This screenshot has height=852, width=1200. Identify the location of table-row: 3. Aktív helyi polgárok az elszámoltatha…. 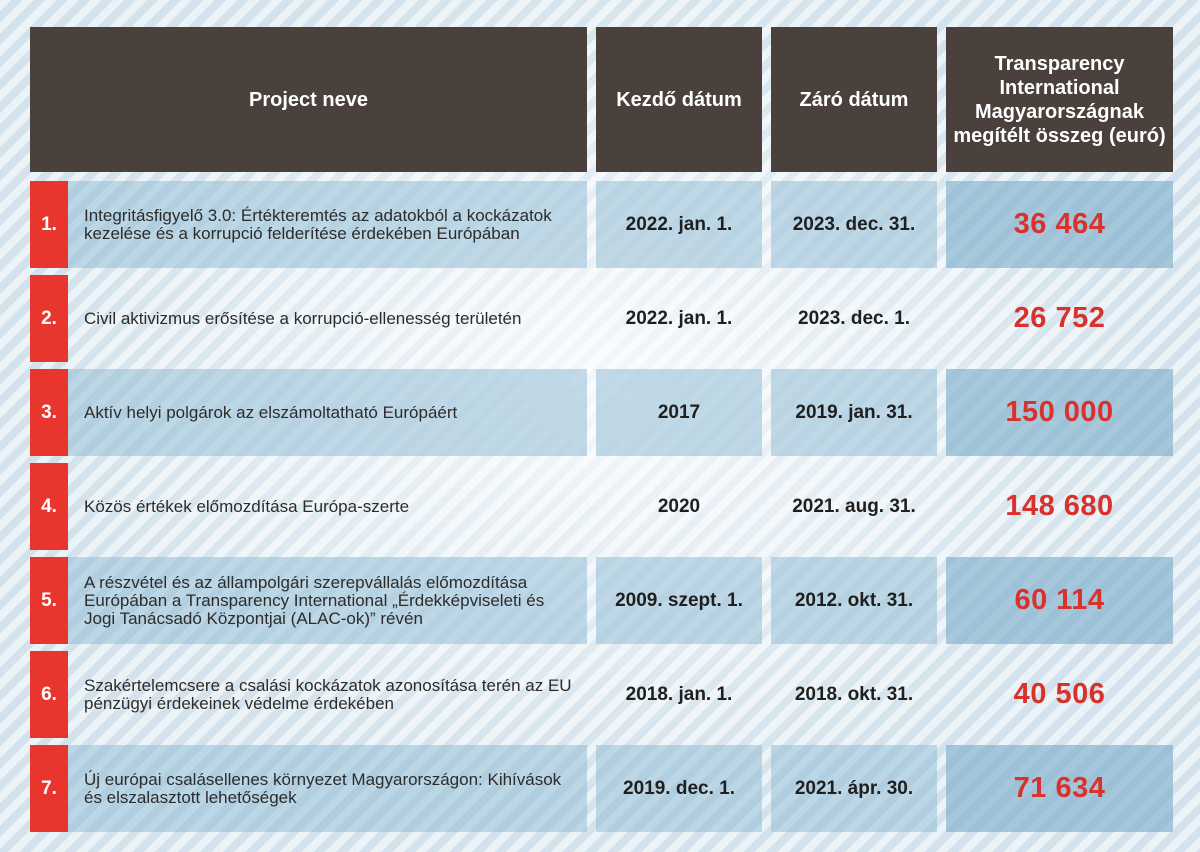
(601, 412).